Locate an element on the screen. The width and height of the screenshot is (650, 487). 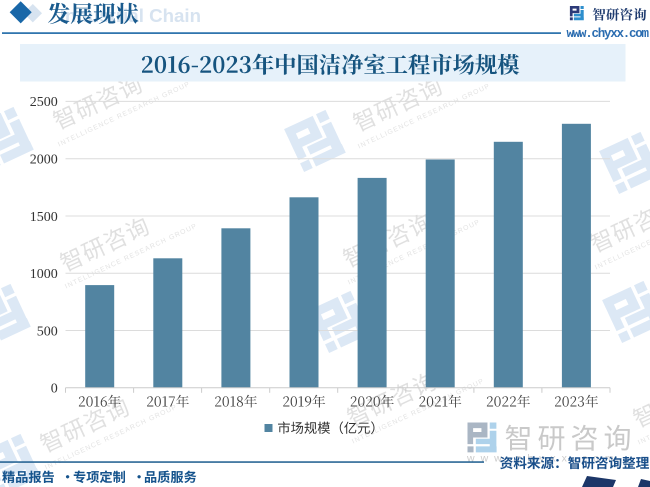
svg-text: 1500 is located at coordinates (44, 217).